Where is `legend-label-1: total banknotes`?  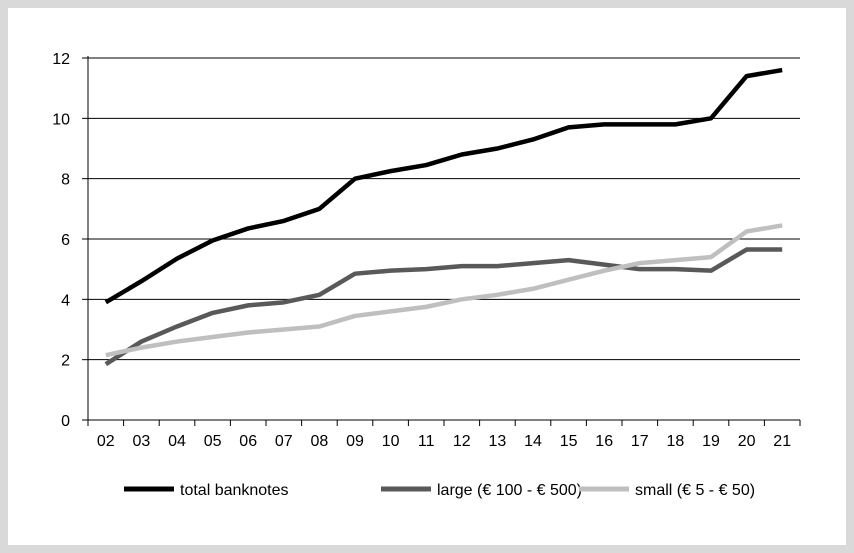 legend-label-1: total banknotes is located at coordinates (234, 490).